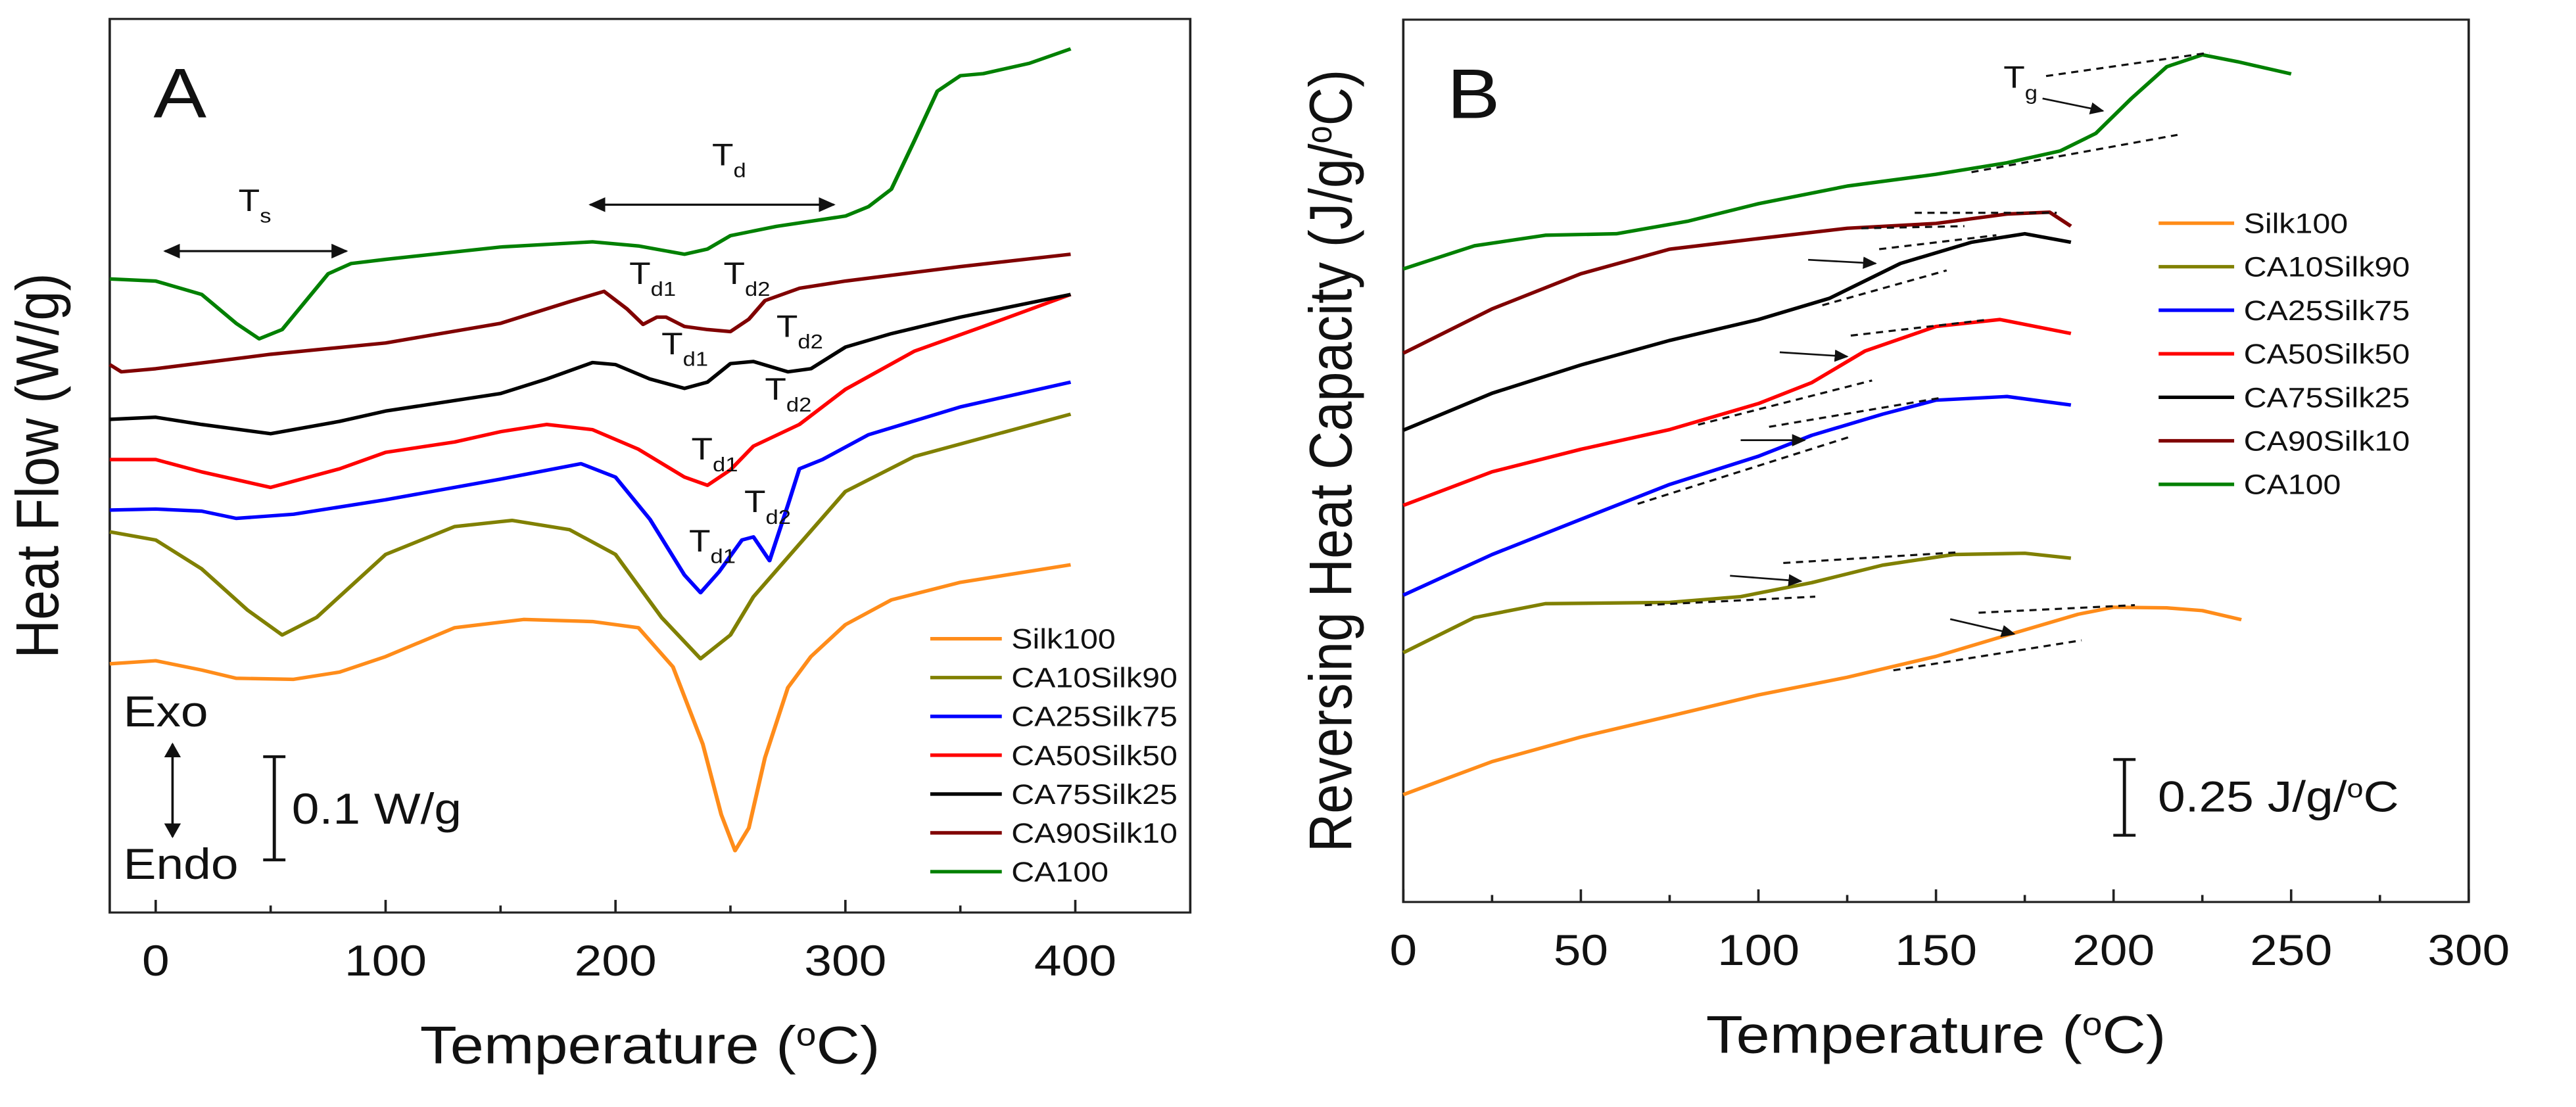  I want to click on scale-bar-label-sup: o, so click(2355, 788).